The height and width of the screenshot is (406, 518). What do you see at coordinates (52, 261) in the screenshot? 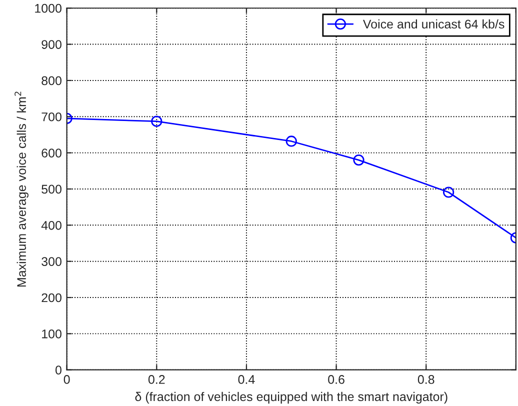
I see `y-tick-label: 300` at bounding box center [52, 261].